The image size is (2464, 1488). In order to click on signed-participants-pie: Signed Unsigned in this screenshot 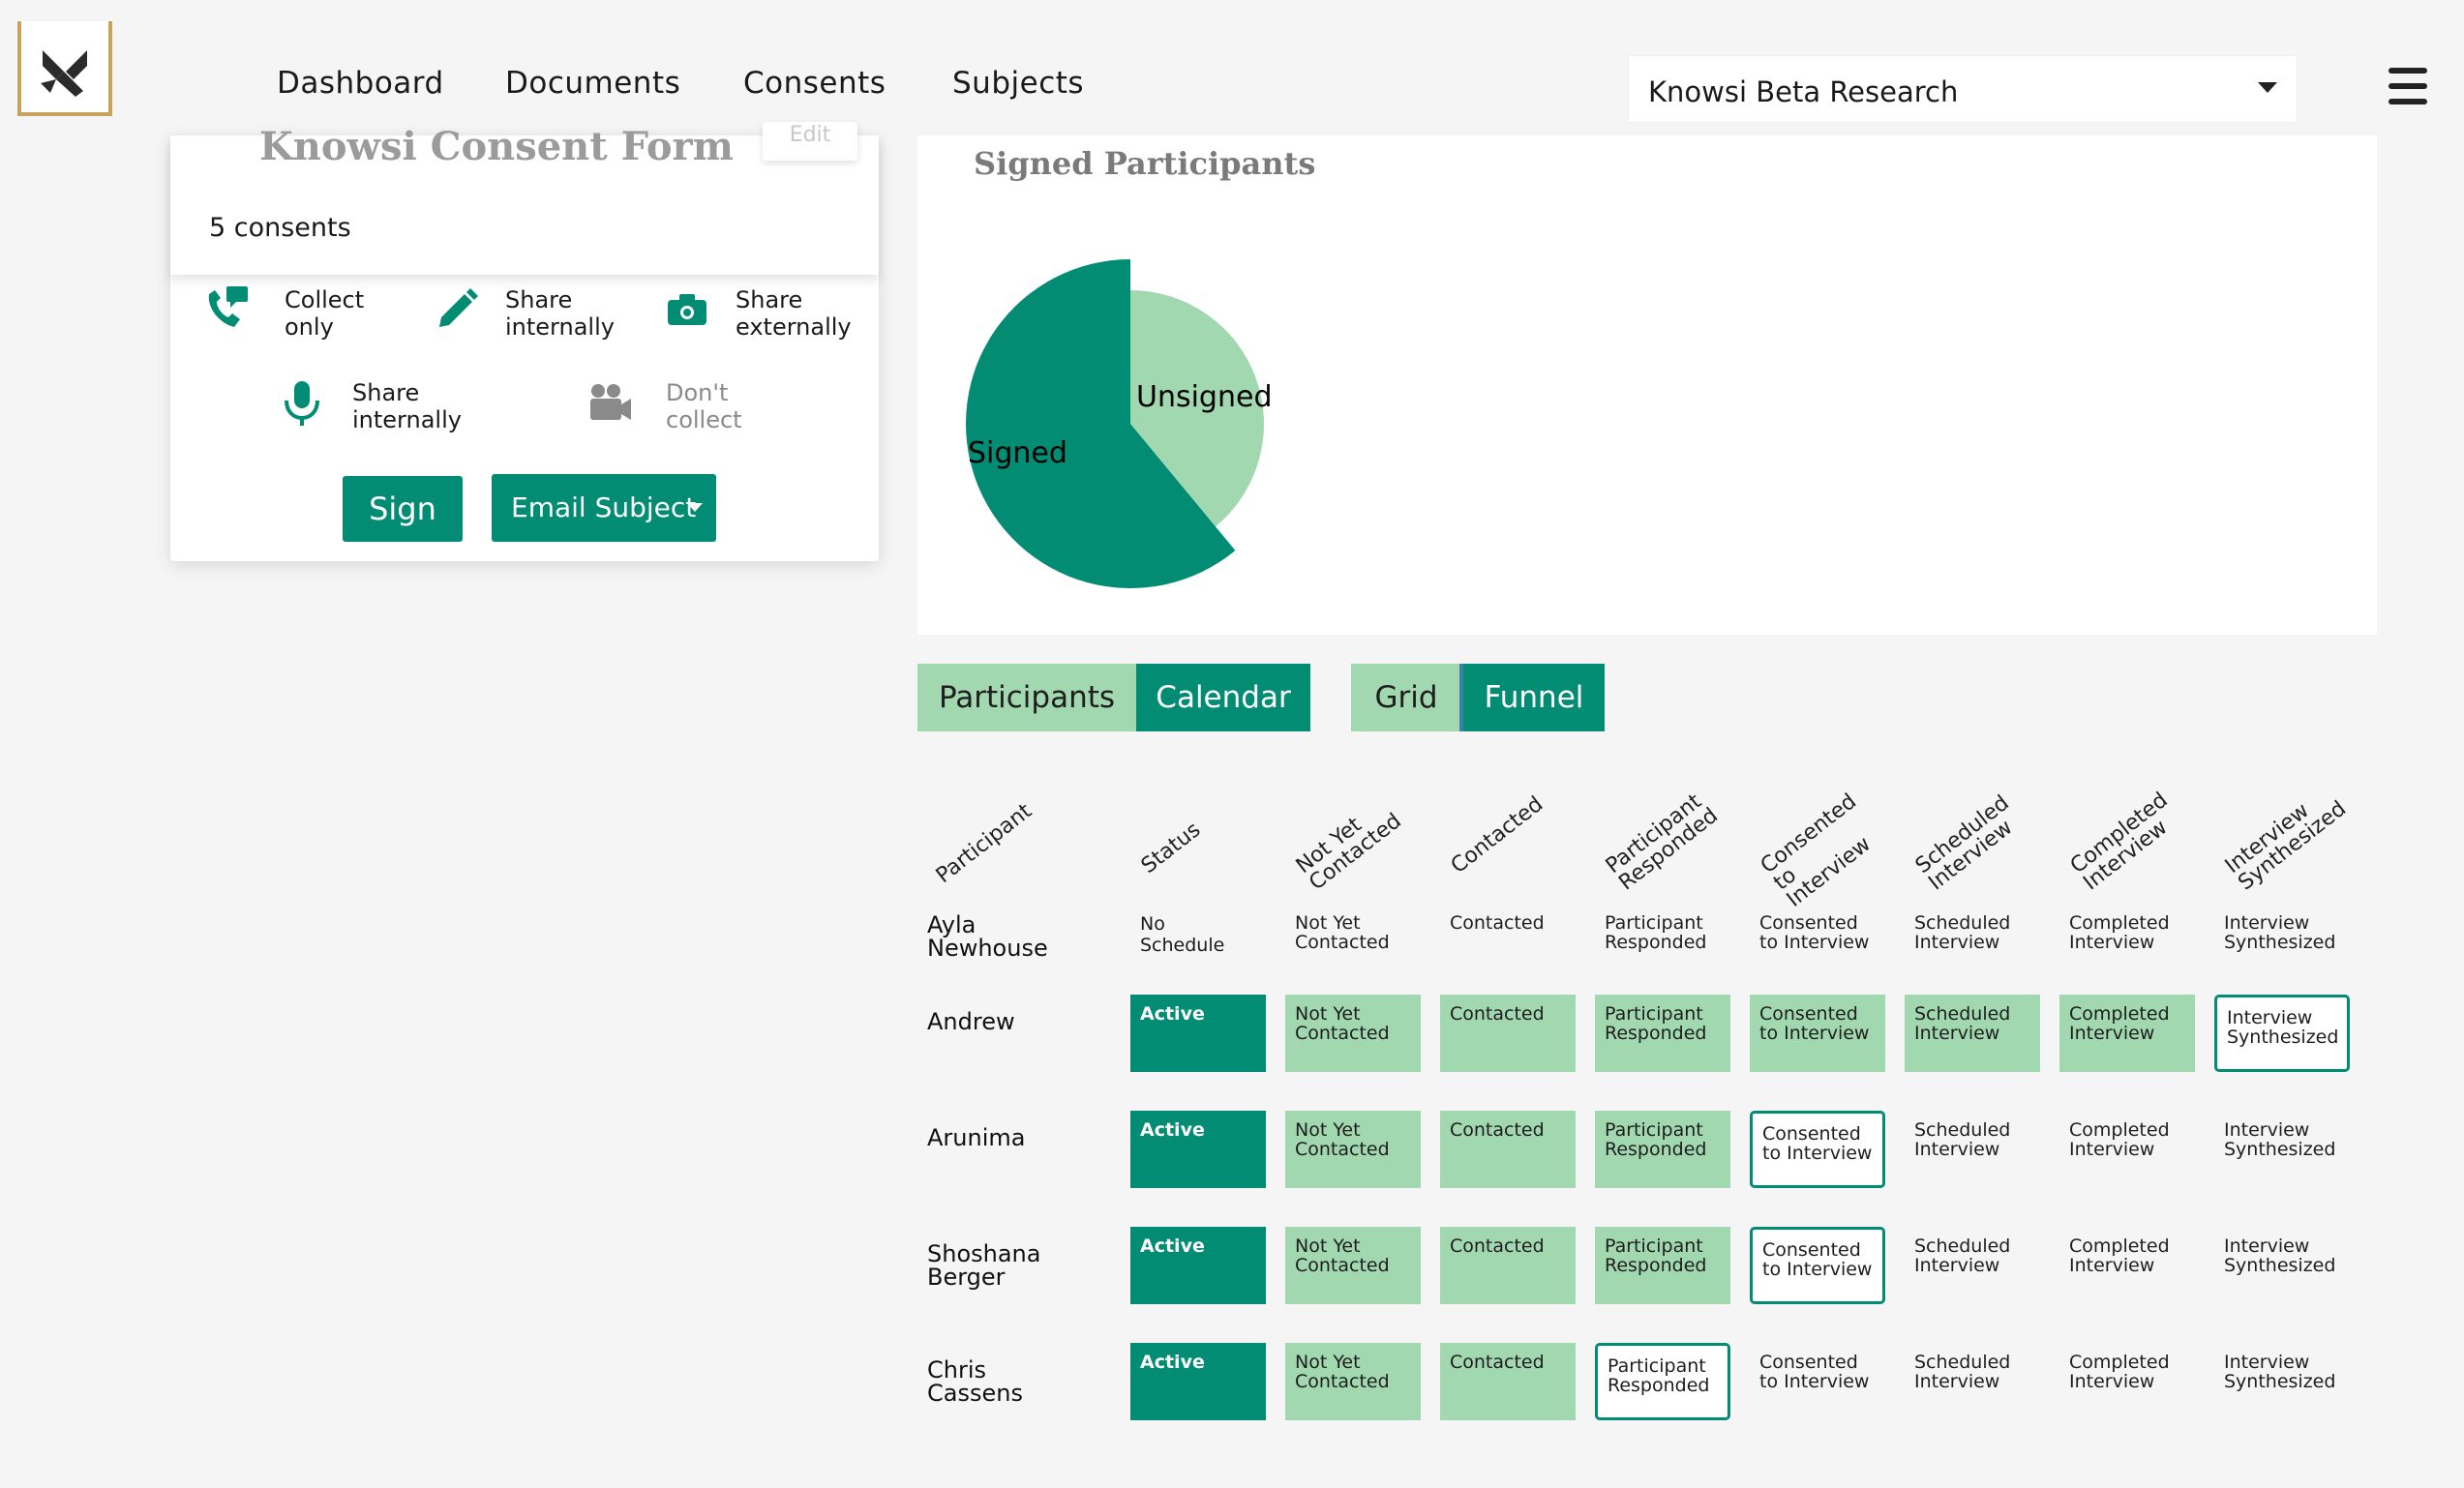, I will do `click(1119, 423)`.